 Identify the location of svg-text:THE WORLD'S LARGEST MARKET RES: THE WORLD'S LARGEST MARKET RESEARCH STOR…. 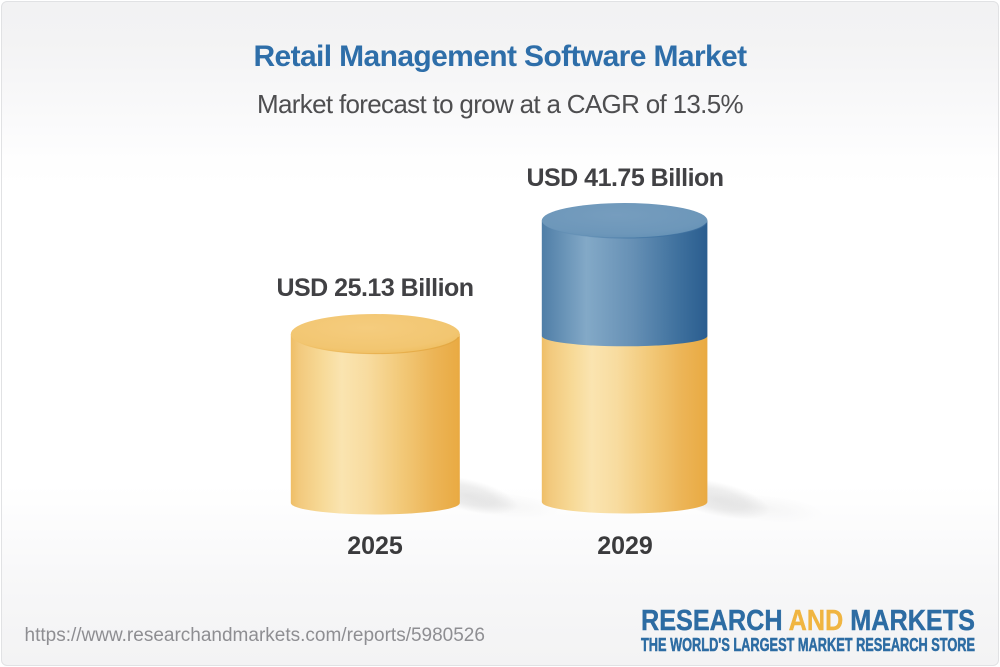
(808, 645).